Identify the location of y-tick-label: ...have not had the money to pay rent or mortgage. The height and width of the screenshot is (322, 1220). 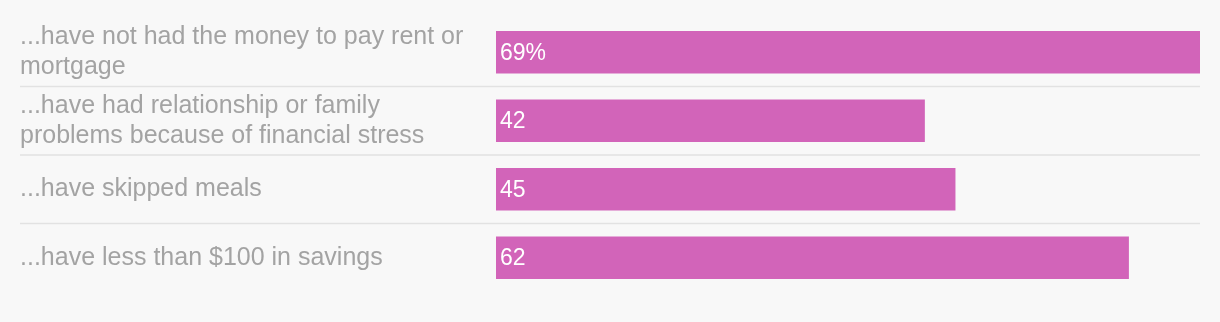
(242, 50).